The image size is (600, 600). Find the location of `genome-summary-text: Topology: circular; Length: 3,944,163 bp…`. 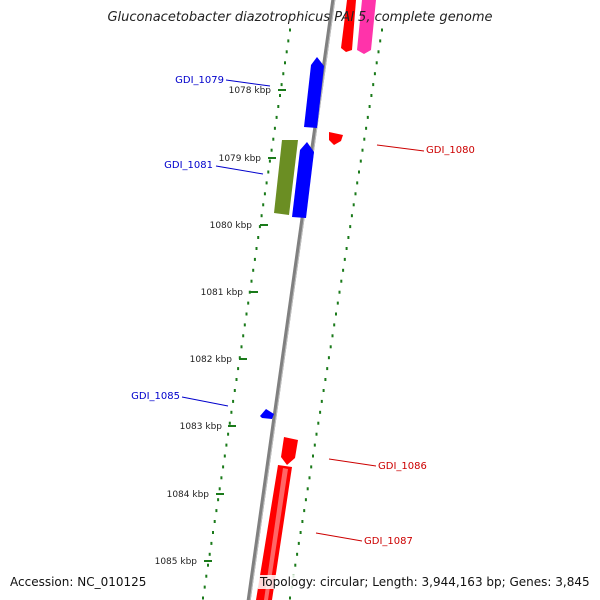

genome-summary-text: Topology: circular; Length: 3,944,163 bp… is located at coordinates (425, 582).